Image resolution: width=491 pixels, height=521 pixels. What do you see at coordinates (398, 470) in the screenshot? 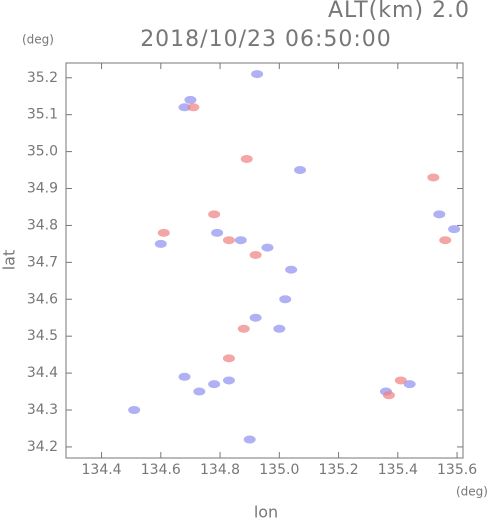
I see `x-tick-label: 135.4` at bounding box center [398, 470].